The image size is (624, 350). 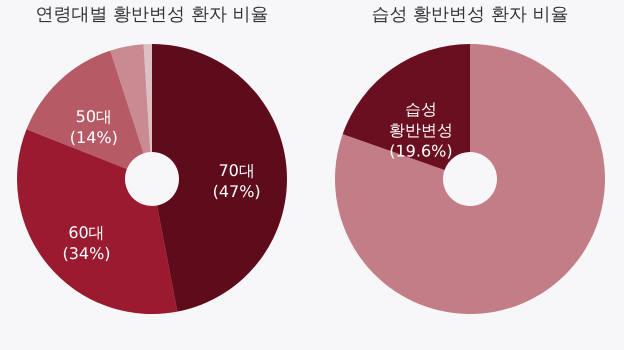 What do you see at coordinates (470, 14) in the screenshot?
I see `chart-title: 습성 황반변성 환자 비율` at bounding box center [470, 14].